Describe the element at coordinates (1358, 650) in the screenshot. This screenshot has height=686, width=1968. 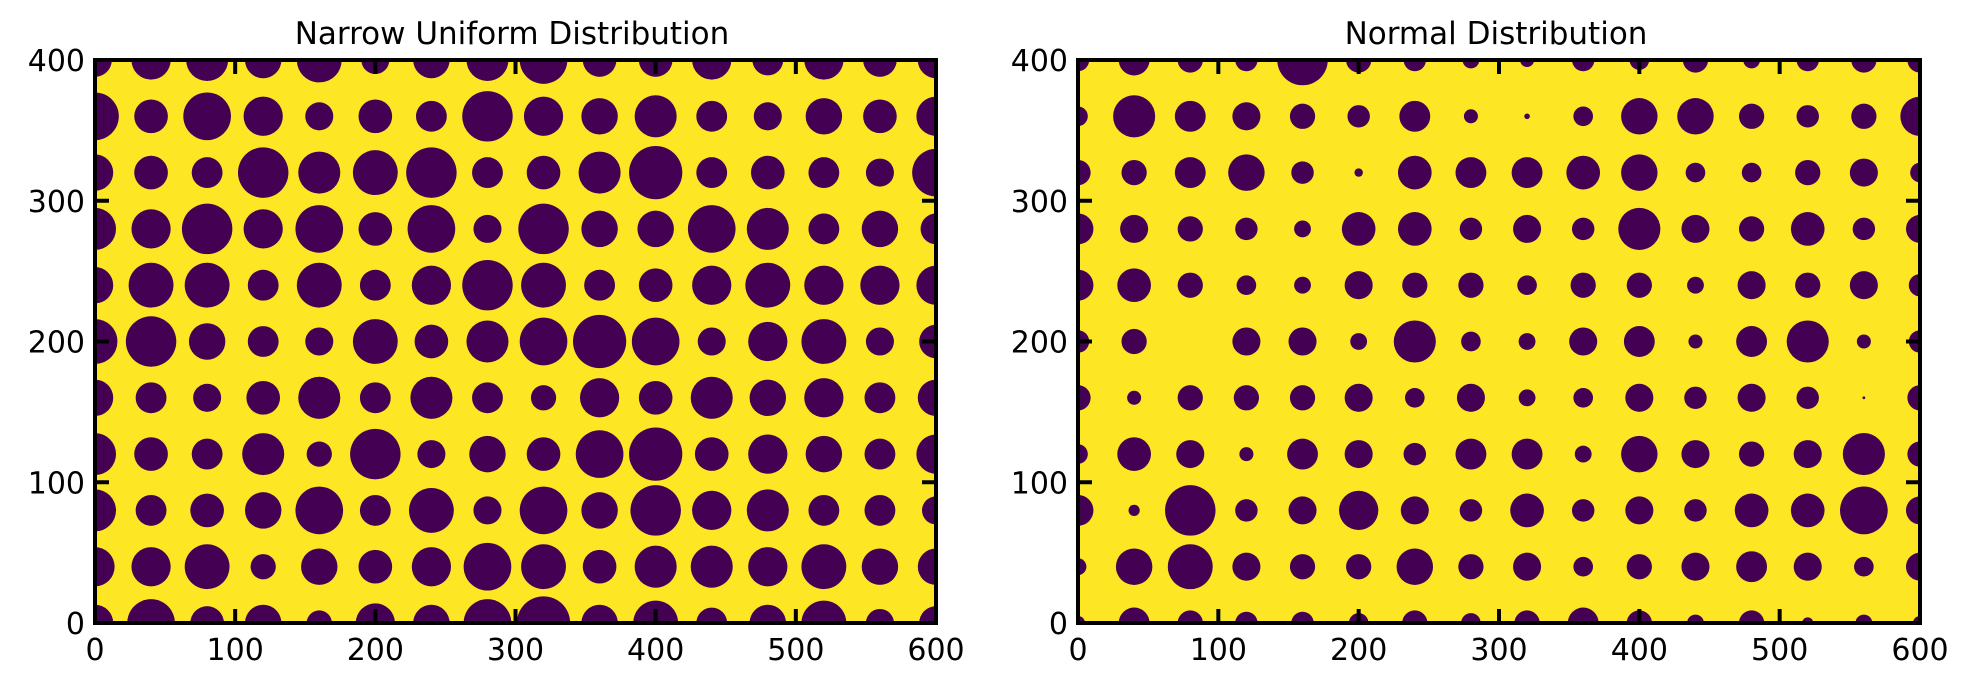
I see `x-tick-label: 200` at that location.